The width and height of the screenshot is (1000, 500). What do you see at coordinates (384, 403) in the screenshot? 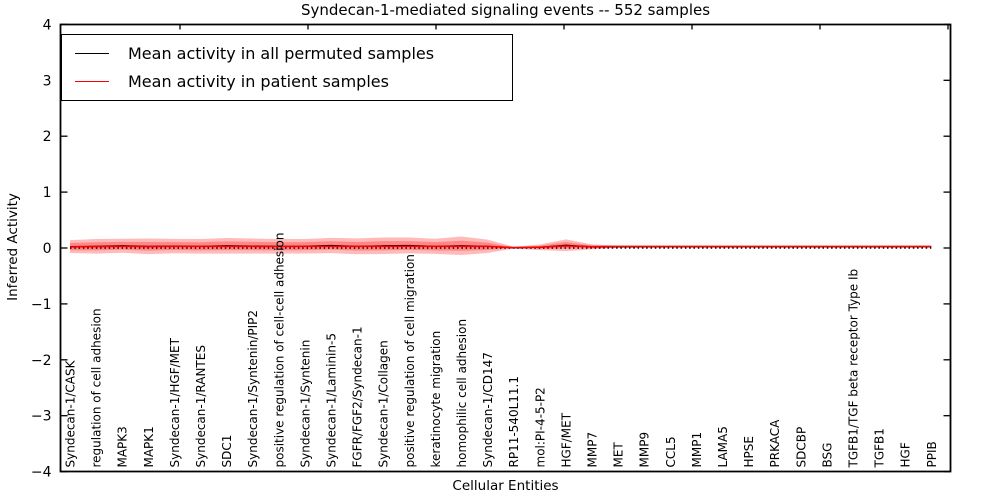
I see `x-tick-label: Syndecan-1/Collagen` at bounding box center [384, 403].